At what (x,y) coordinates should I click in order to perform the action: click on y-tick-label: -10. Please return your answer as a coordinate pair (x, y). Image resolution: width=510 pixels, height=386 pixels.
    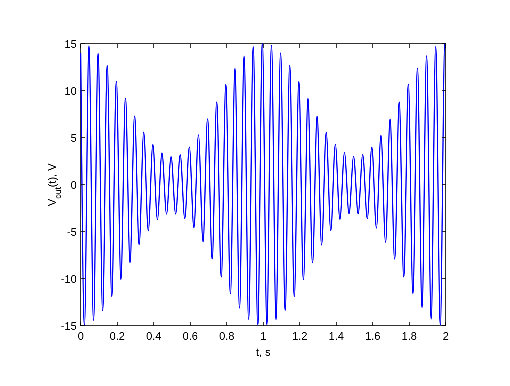
    Looking at the image, I should click on (69, 280).